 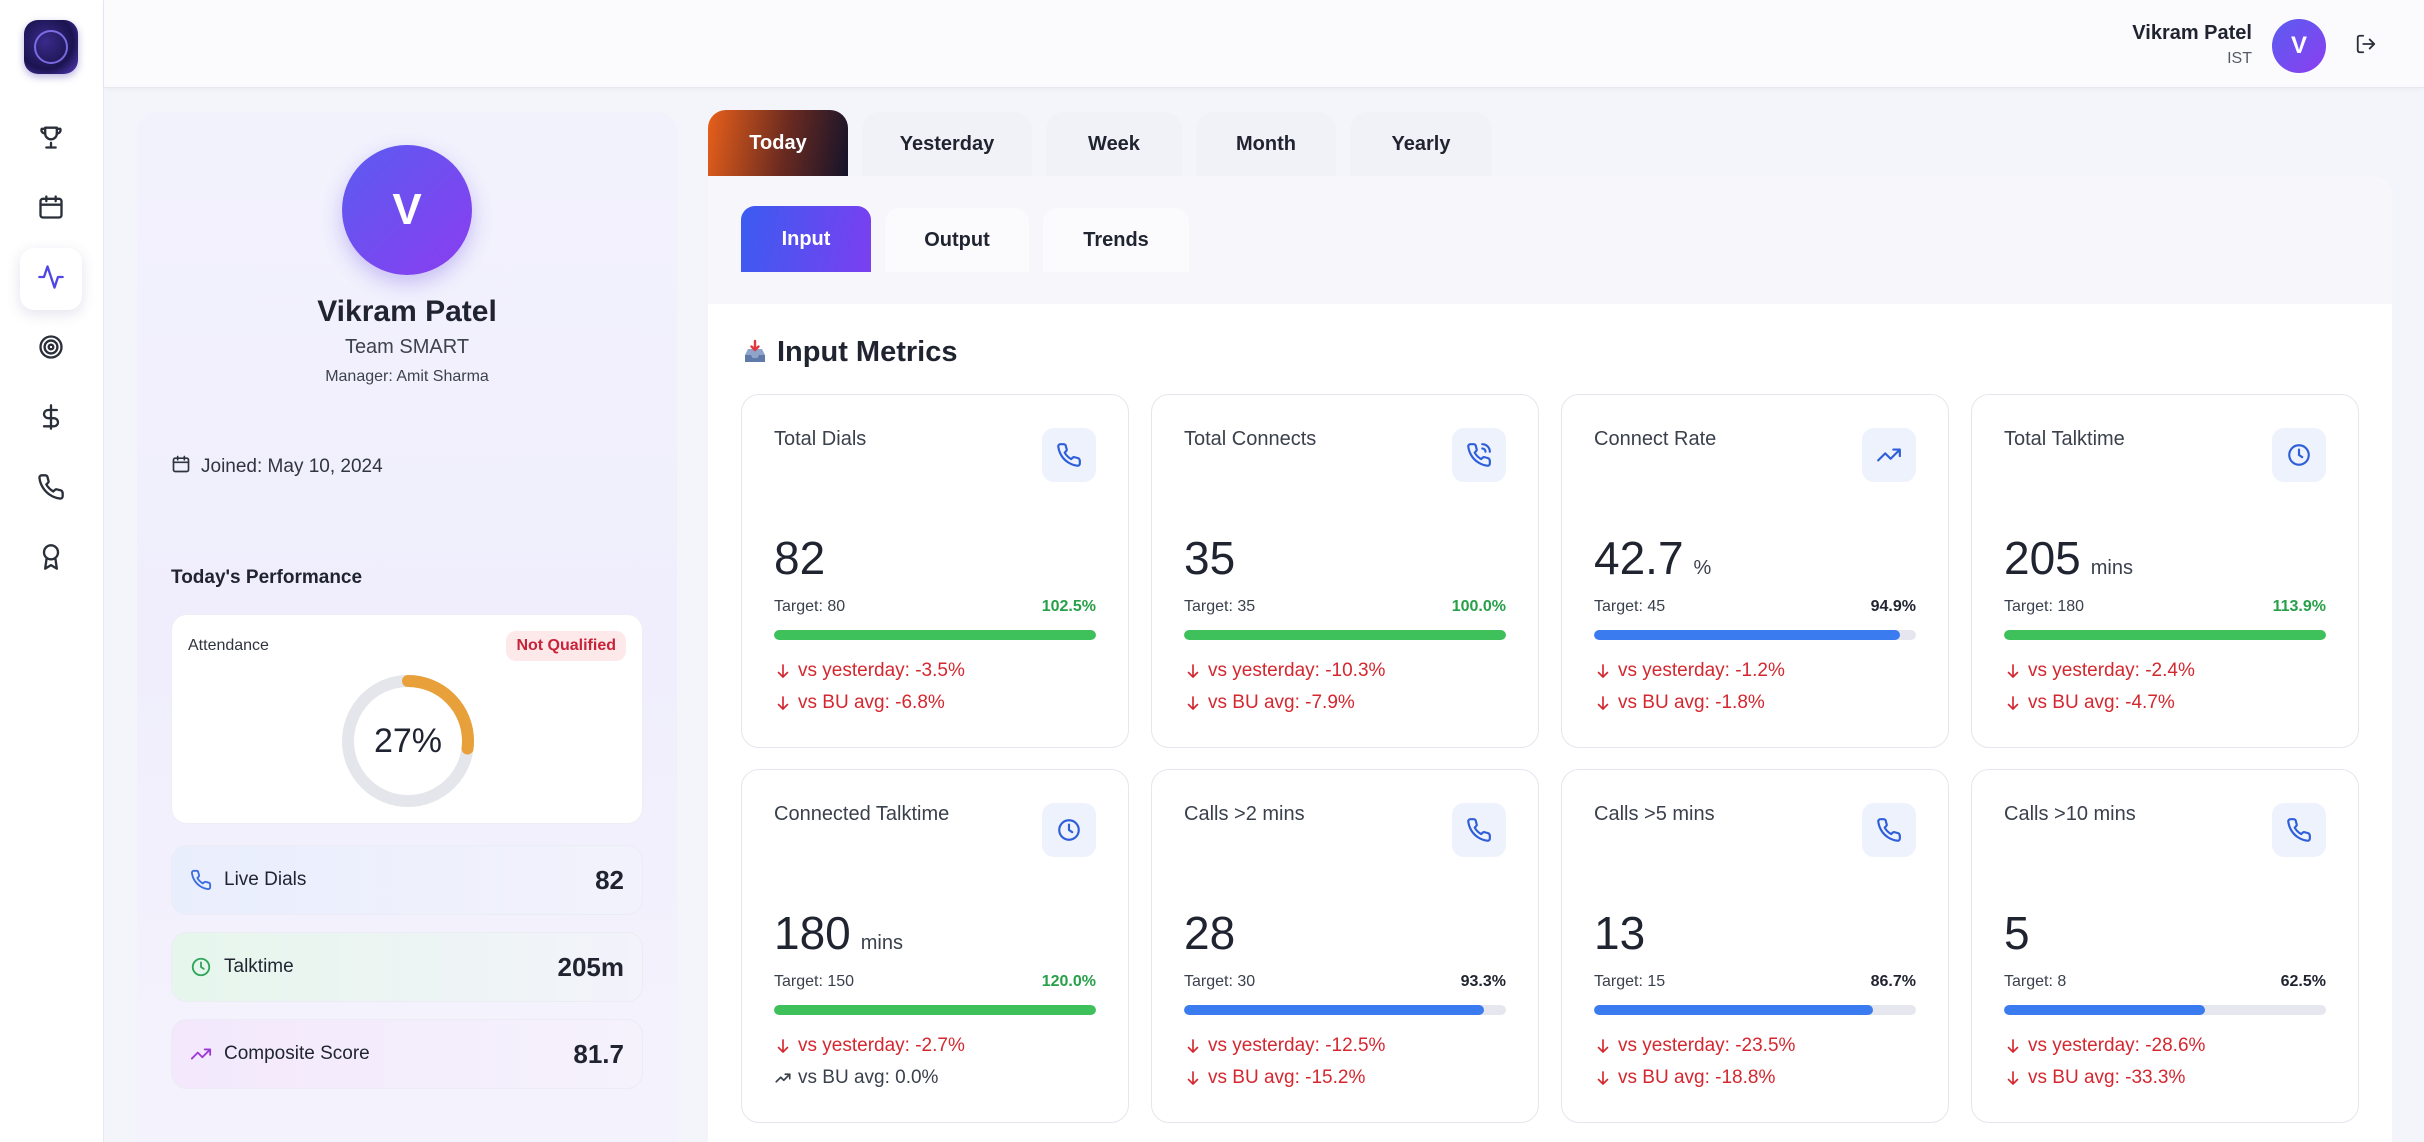 What do you see at coordinates (407, 210) in the screenshot?
I see `profile-avatar: V` at bounding box center [407, 210].